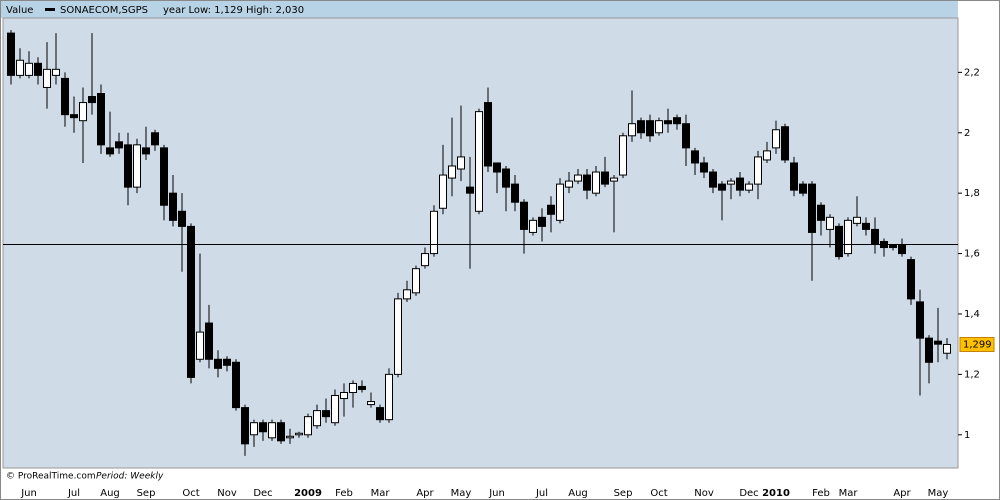 This screenshot has height=500, width=1000. What do you see at coordinates (977, 344) in the screenshot?
I see `last-price-label: 1,299` at bounding box center [977, 344].